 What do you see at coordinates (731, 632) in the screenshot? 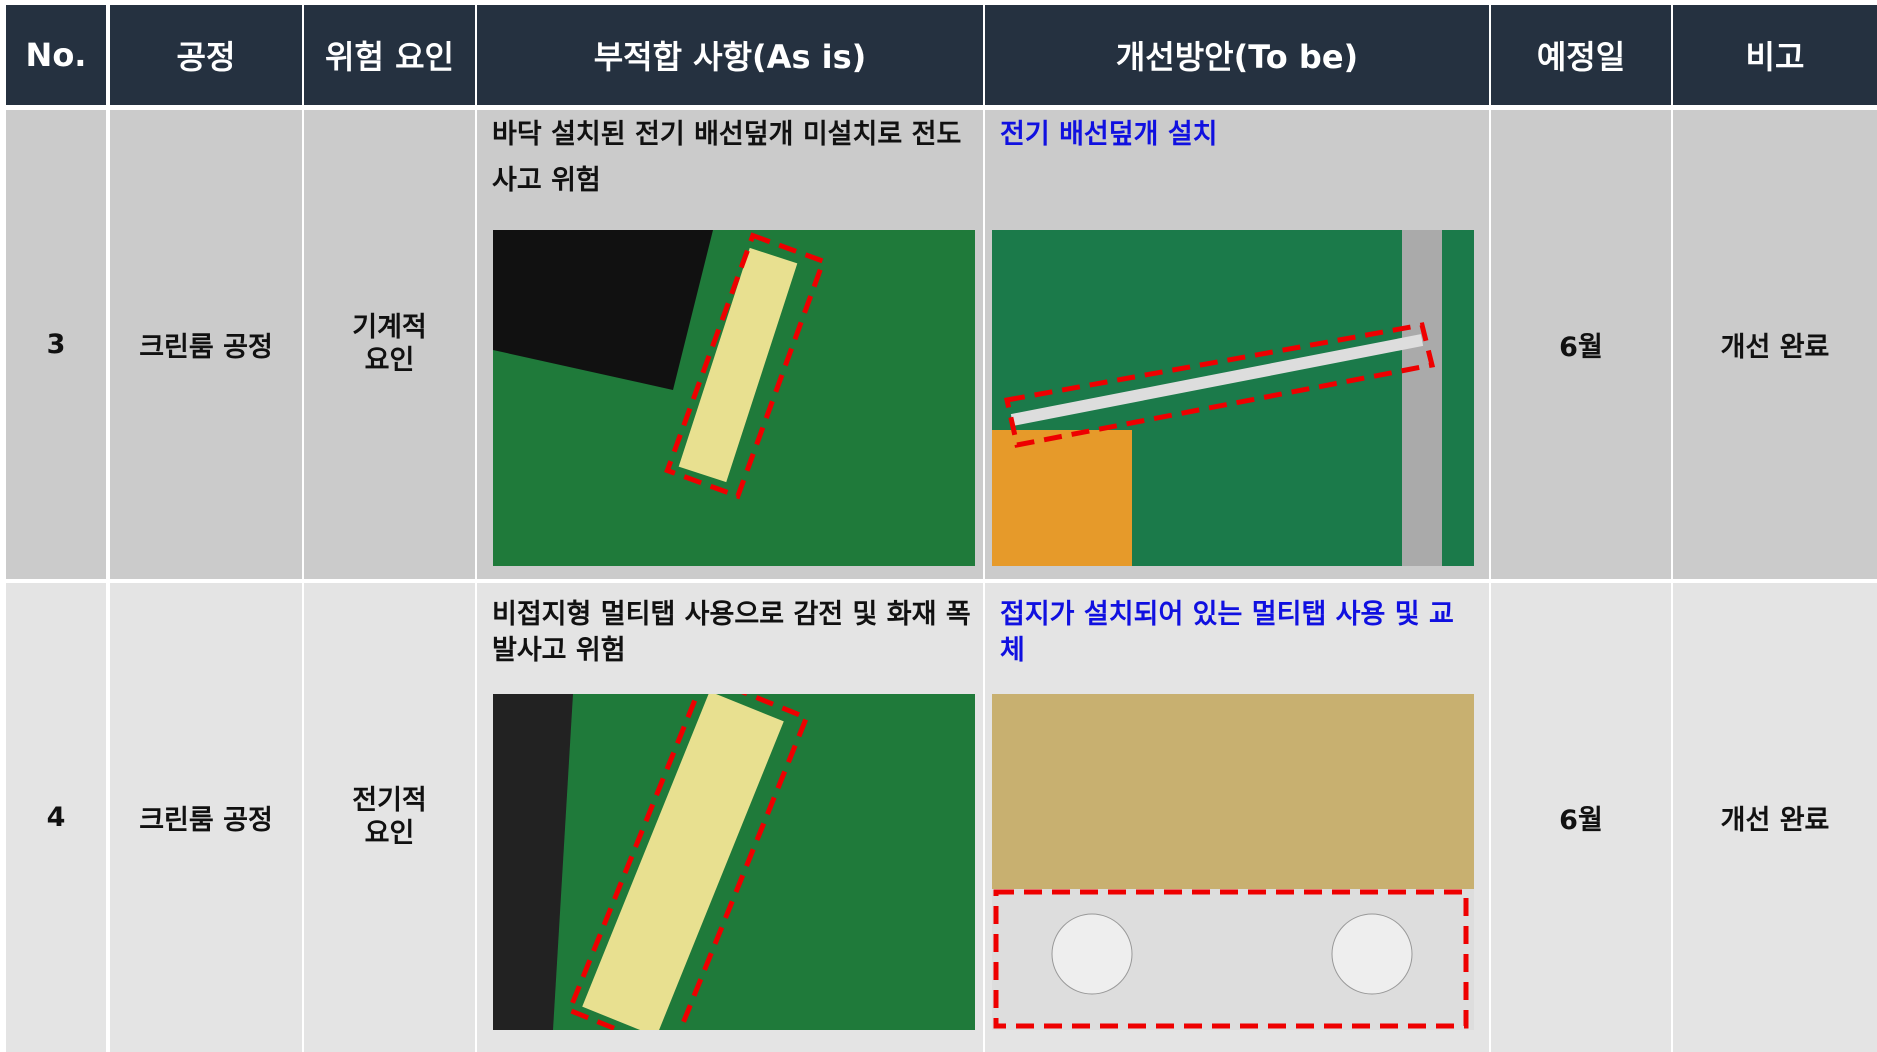
I see `rows-1-as_is: 비접지형 멀티탭 사용으로 감전 및 화재 폭발사고 위험` at bounding box center [731, 632].